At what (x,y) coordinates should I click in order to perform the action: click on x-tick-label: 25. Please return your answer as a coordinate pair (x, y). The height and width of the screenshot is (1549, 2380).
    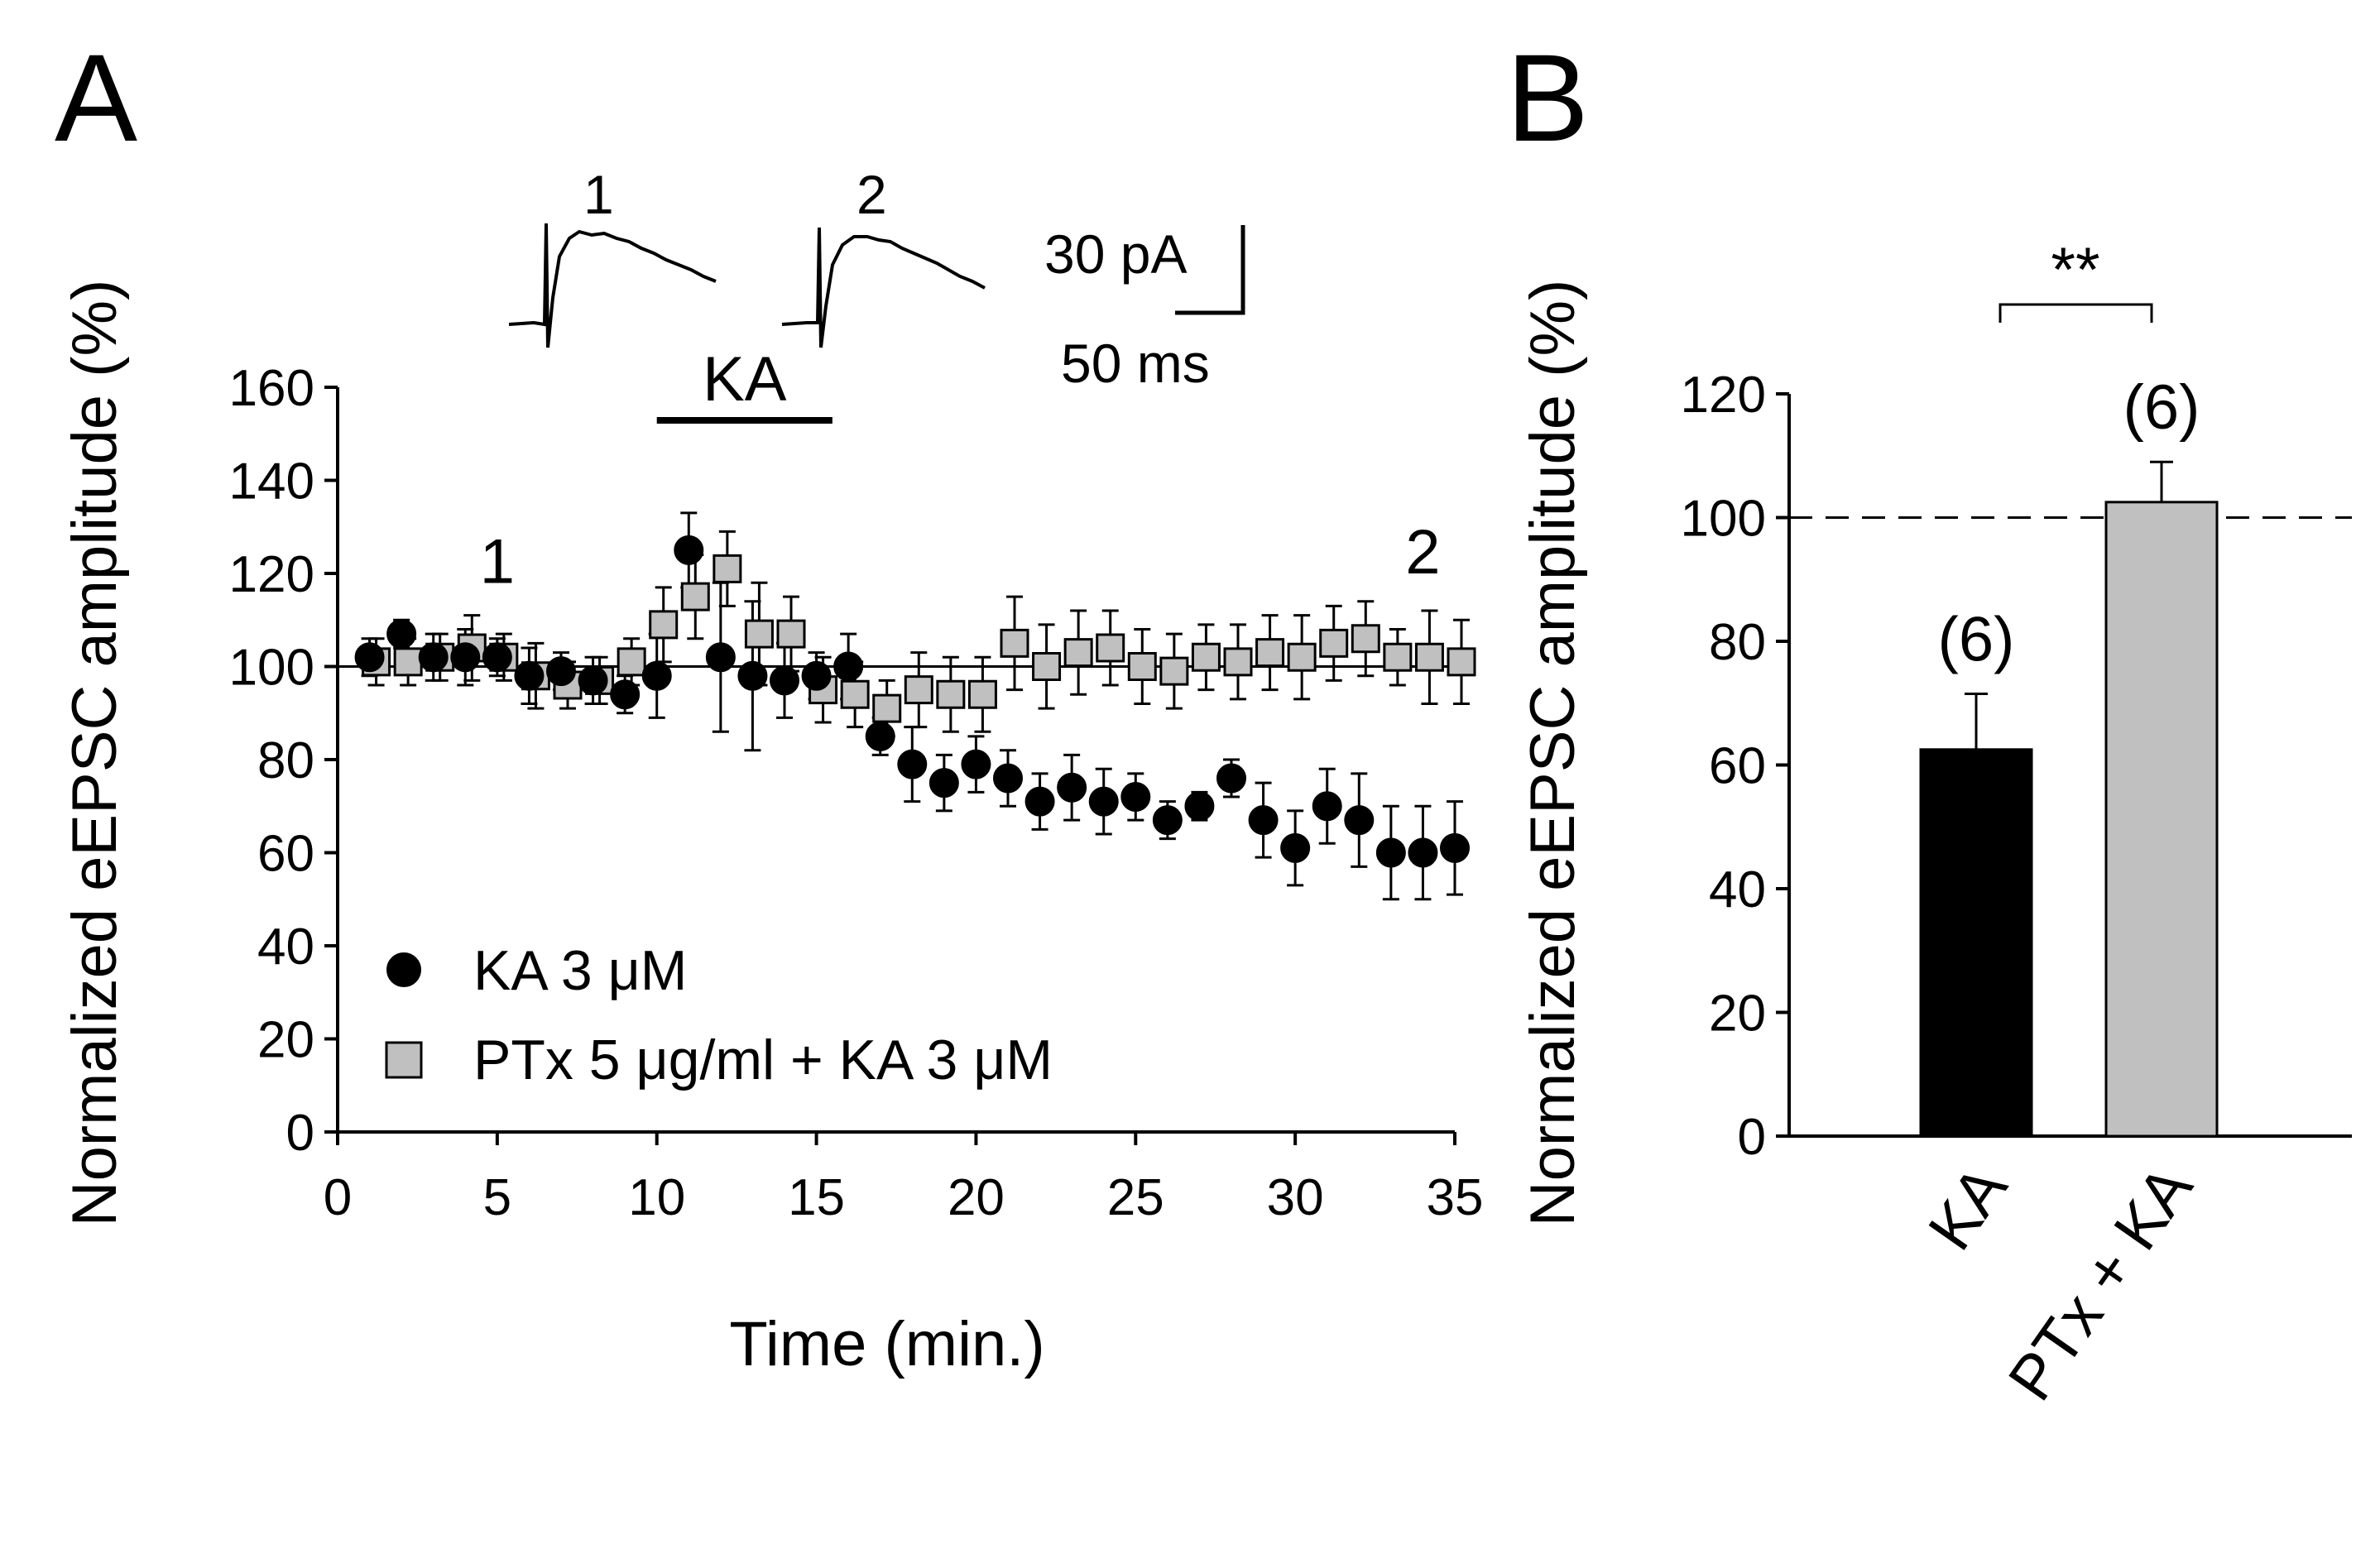
    Looking at the image, I should click on (1135, 1197).